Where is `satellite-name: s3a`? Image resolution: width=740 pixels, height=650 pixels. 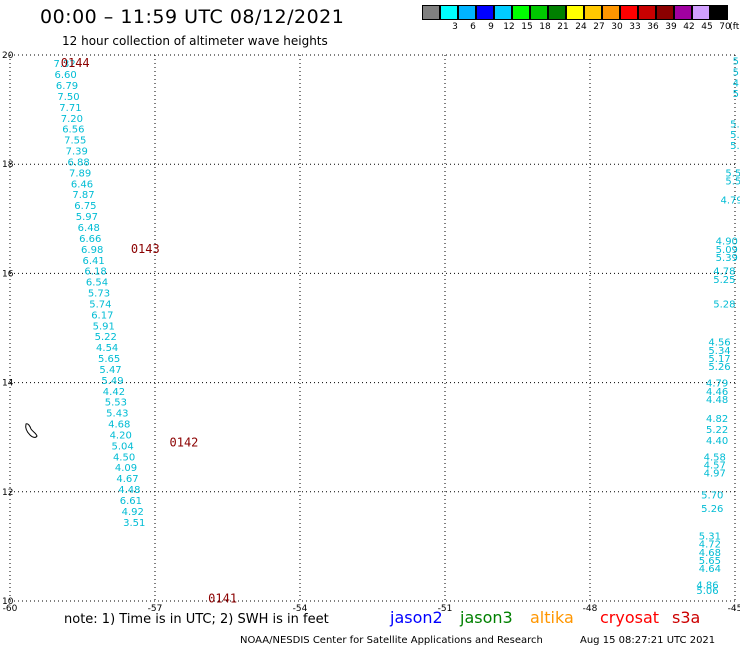
satellite-name: s3a is located at coordinates (686, 617).